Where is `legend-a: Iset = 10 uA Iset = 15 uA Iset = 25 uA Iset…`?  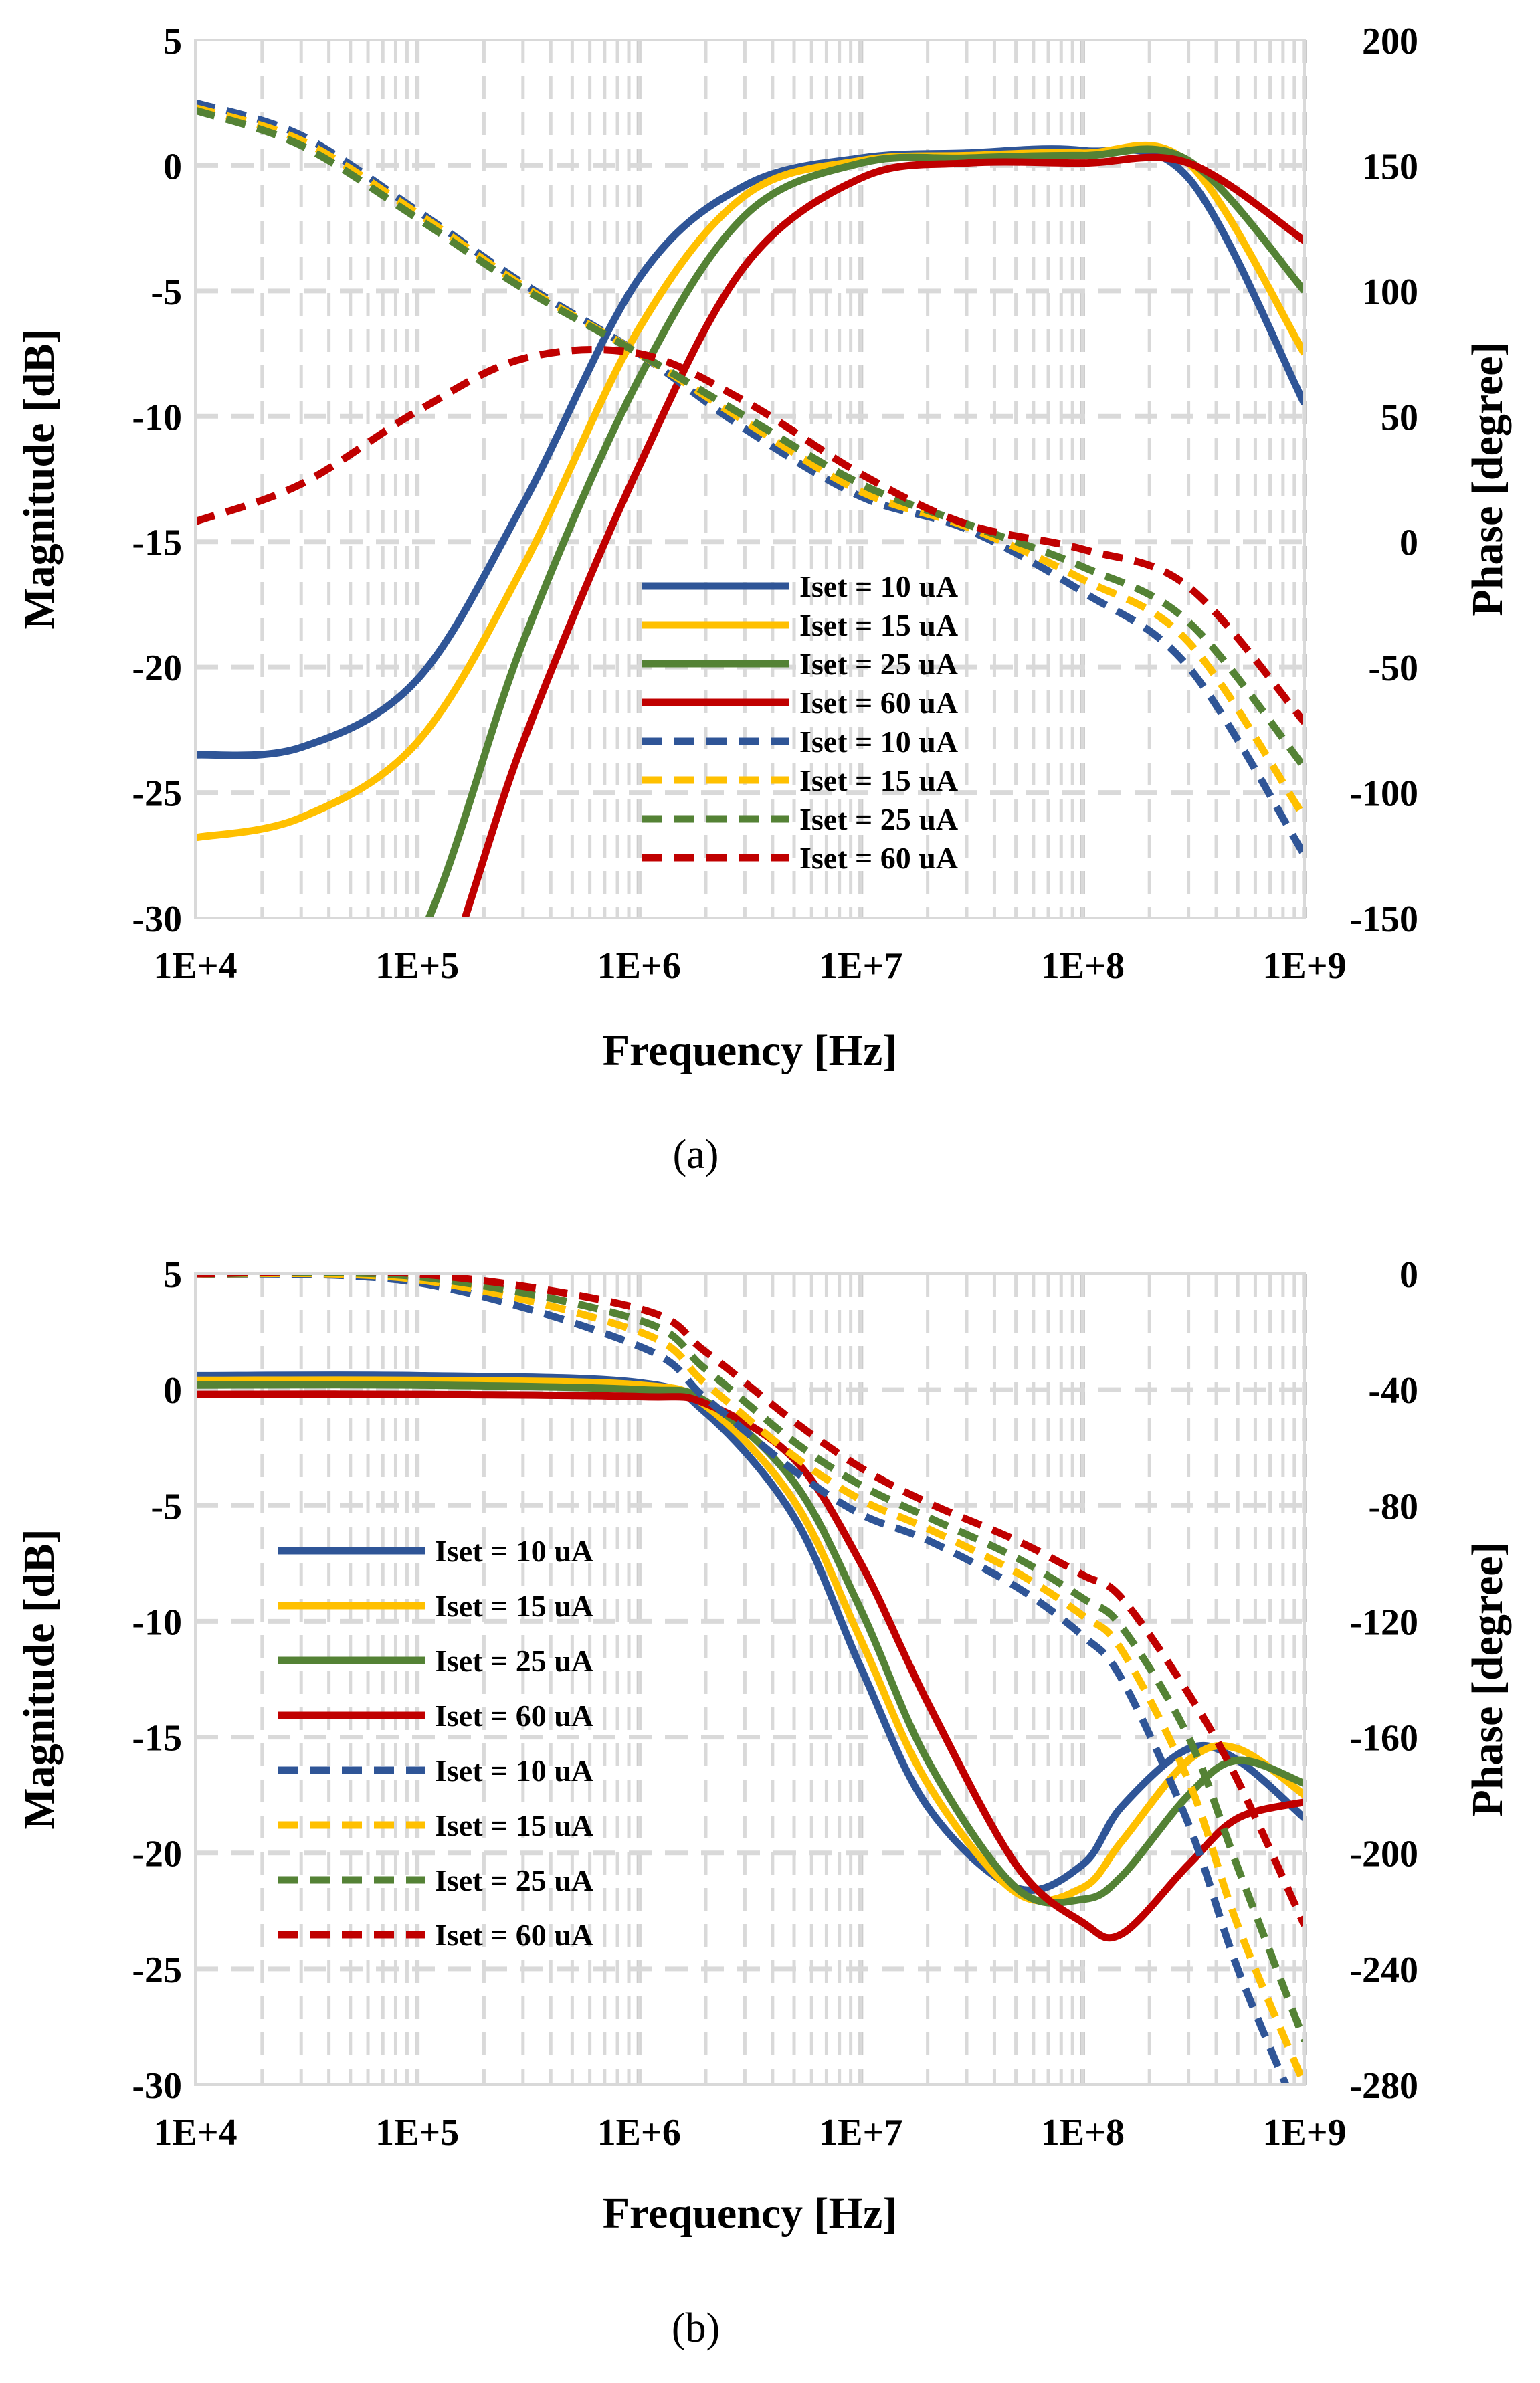 legend-a: Iset = 10 uA Iset = 15 uA Iset = 25 uA Iset… is located at coordinates (800, 722).